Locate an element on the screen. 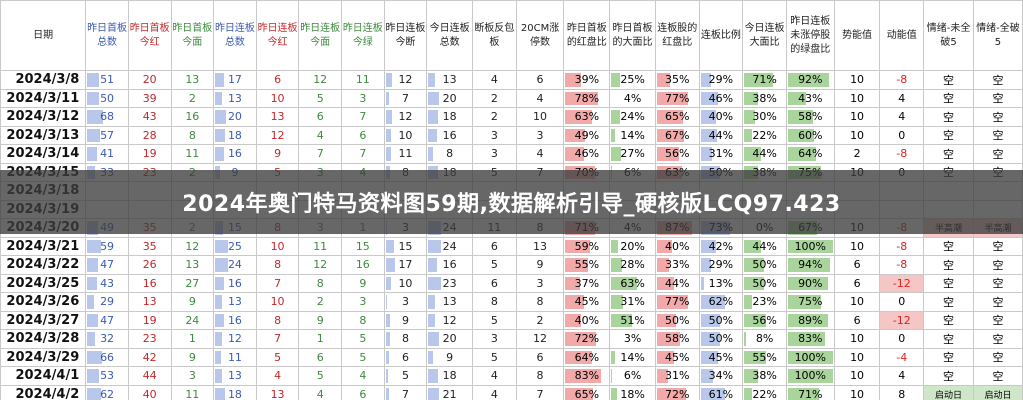 The height and width of the screenshot is (400, 1023). data-cell: 43 is located at coordinates (149, 117).